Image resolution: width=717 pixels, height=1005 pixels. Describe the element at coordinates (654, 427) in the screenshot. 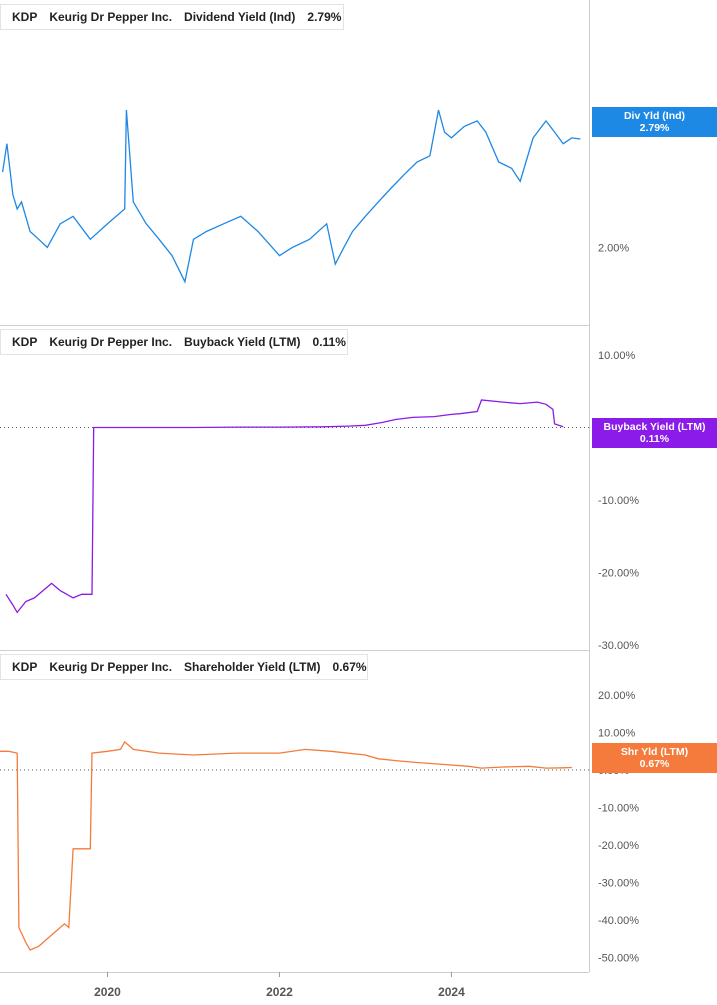

I see `tag-label: Buyback Yield (LTM)` at that location.